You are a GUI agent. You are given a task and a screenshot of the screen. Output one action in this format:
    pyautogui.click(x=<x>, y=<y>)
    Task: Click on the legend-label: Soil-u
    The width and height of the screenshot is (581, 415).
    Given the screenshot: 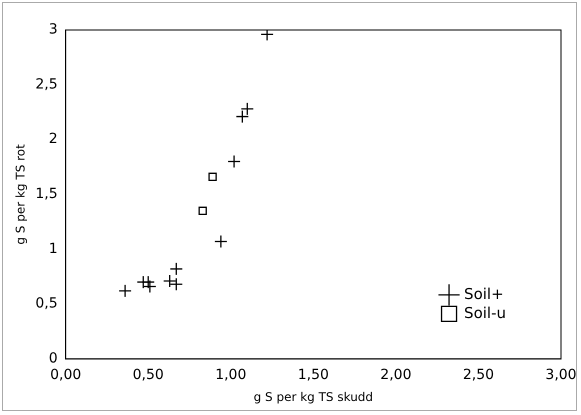 What is the action you would take?
    pyautogui.click(x=485, y=313)
    